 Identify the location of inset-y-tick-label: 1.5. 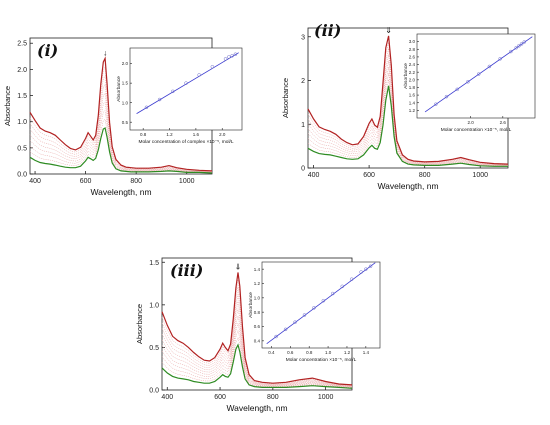
(125, 83).